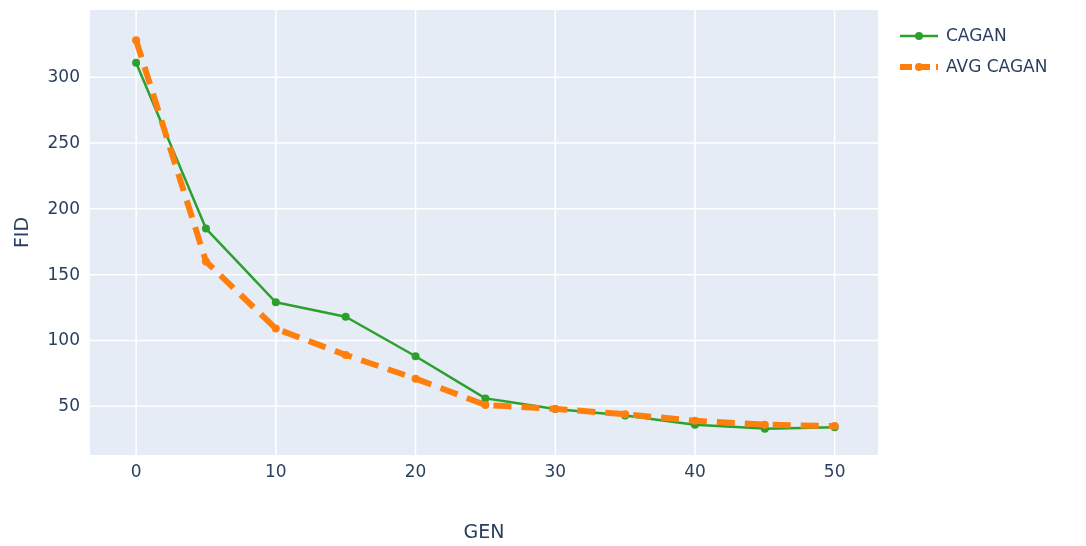 The height and width of the screenshot is (546, 1086). Describe the element at coordinates (555, 471) in the screenshot. I see `x-tick-label: 30` at that location.